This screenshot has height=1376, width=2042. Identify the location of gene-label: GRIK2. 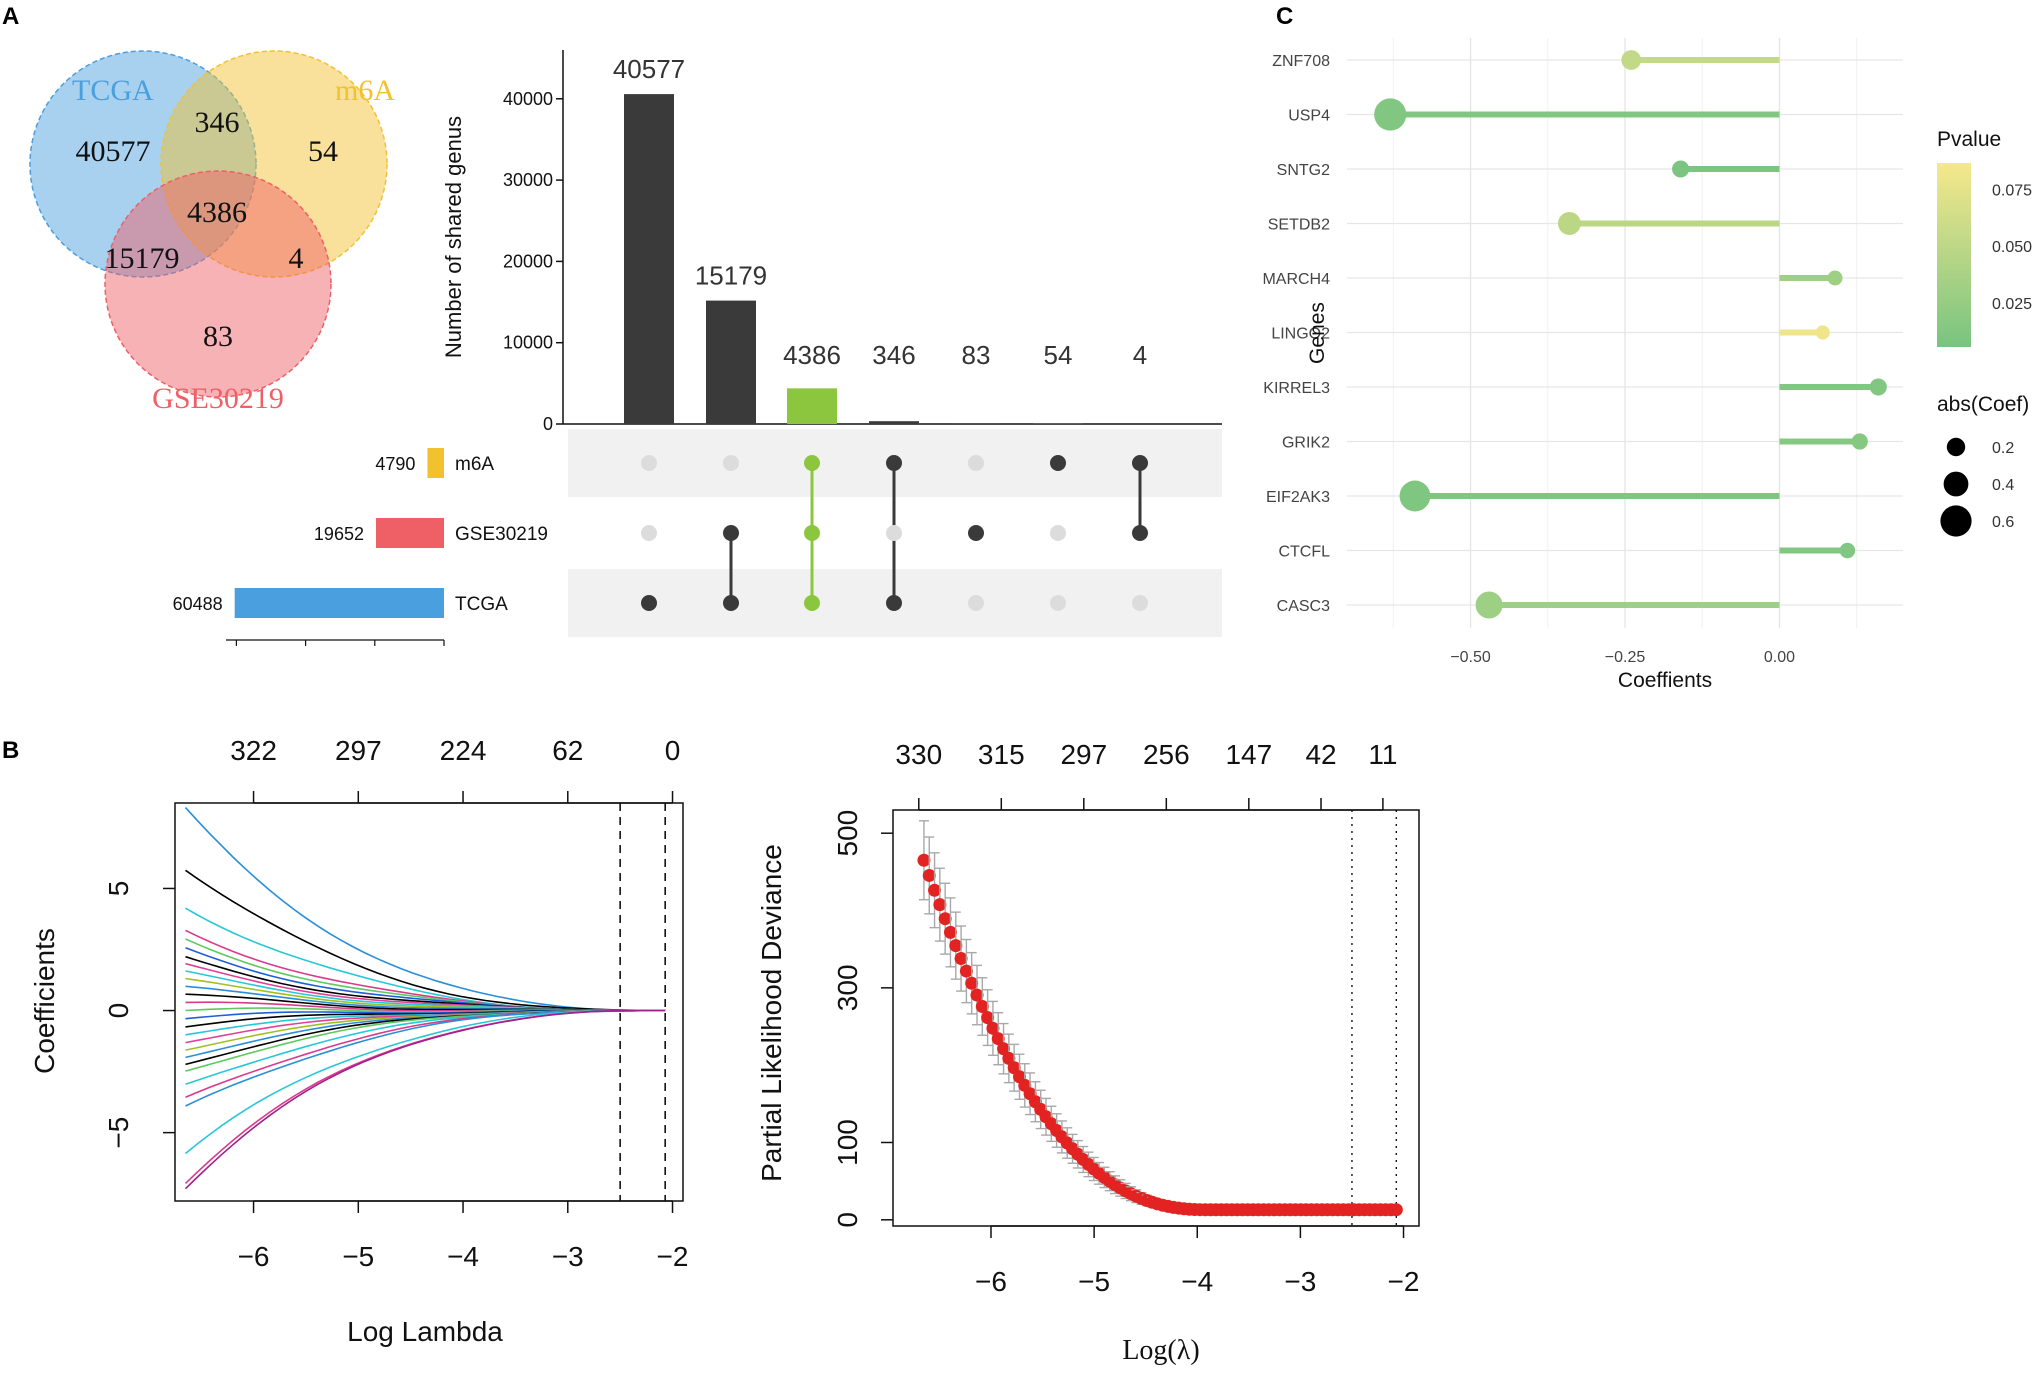
(1306, 443).